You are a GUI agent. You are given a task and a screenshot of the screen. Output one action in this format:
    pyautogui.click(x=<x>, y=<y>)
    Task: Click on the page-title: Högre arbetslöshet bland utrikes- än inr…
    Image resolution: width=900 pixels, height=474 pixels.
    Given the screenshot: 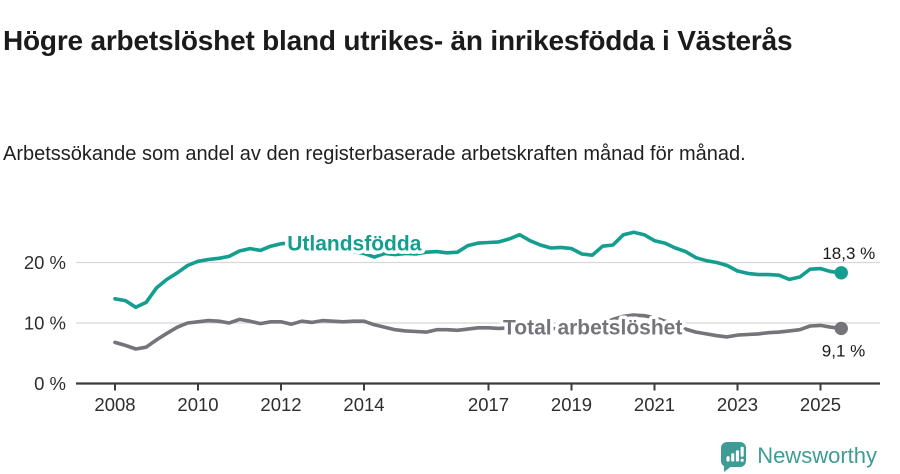 What is the action you would take?
    pyautogui.click(x=398, y=40)
    